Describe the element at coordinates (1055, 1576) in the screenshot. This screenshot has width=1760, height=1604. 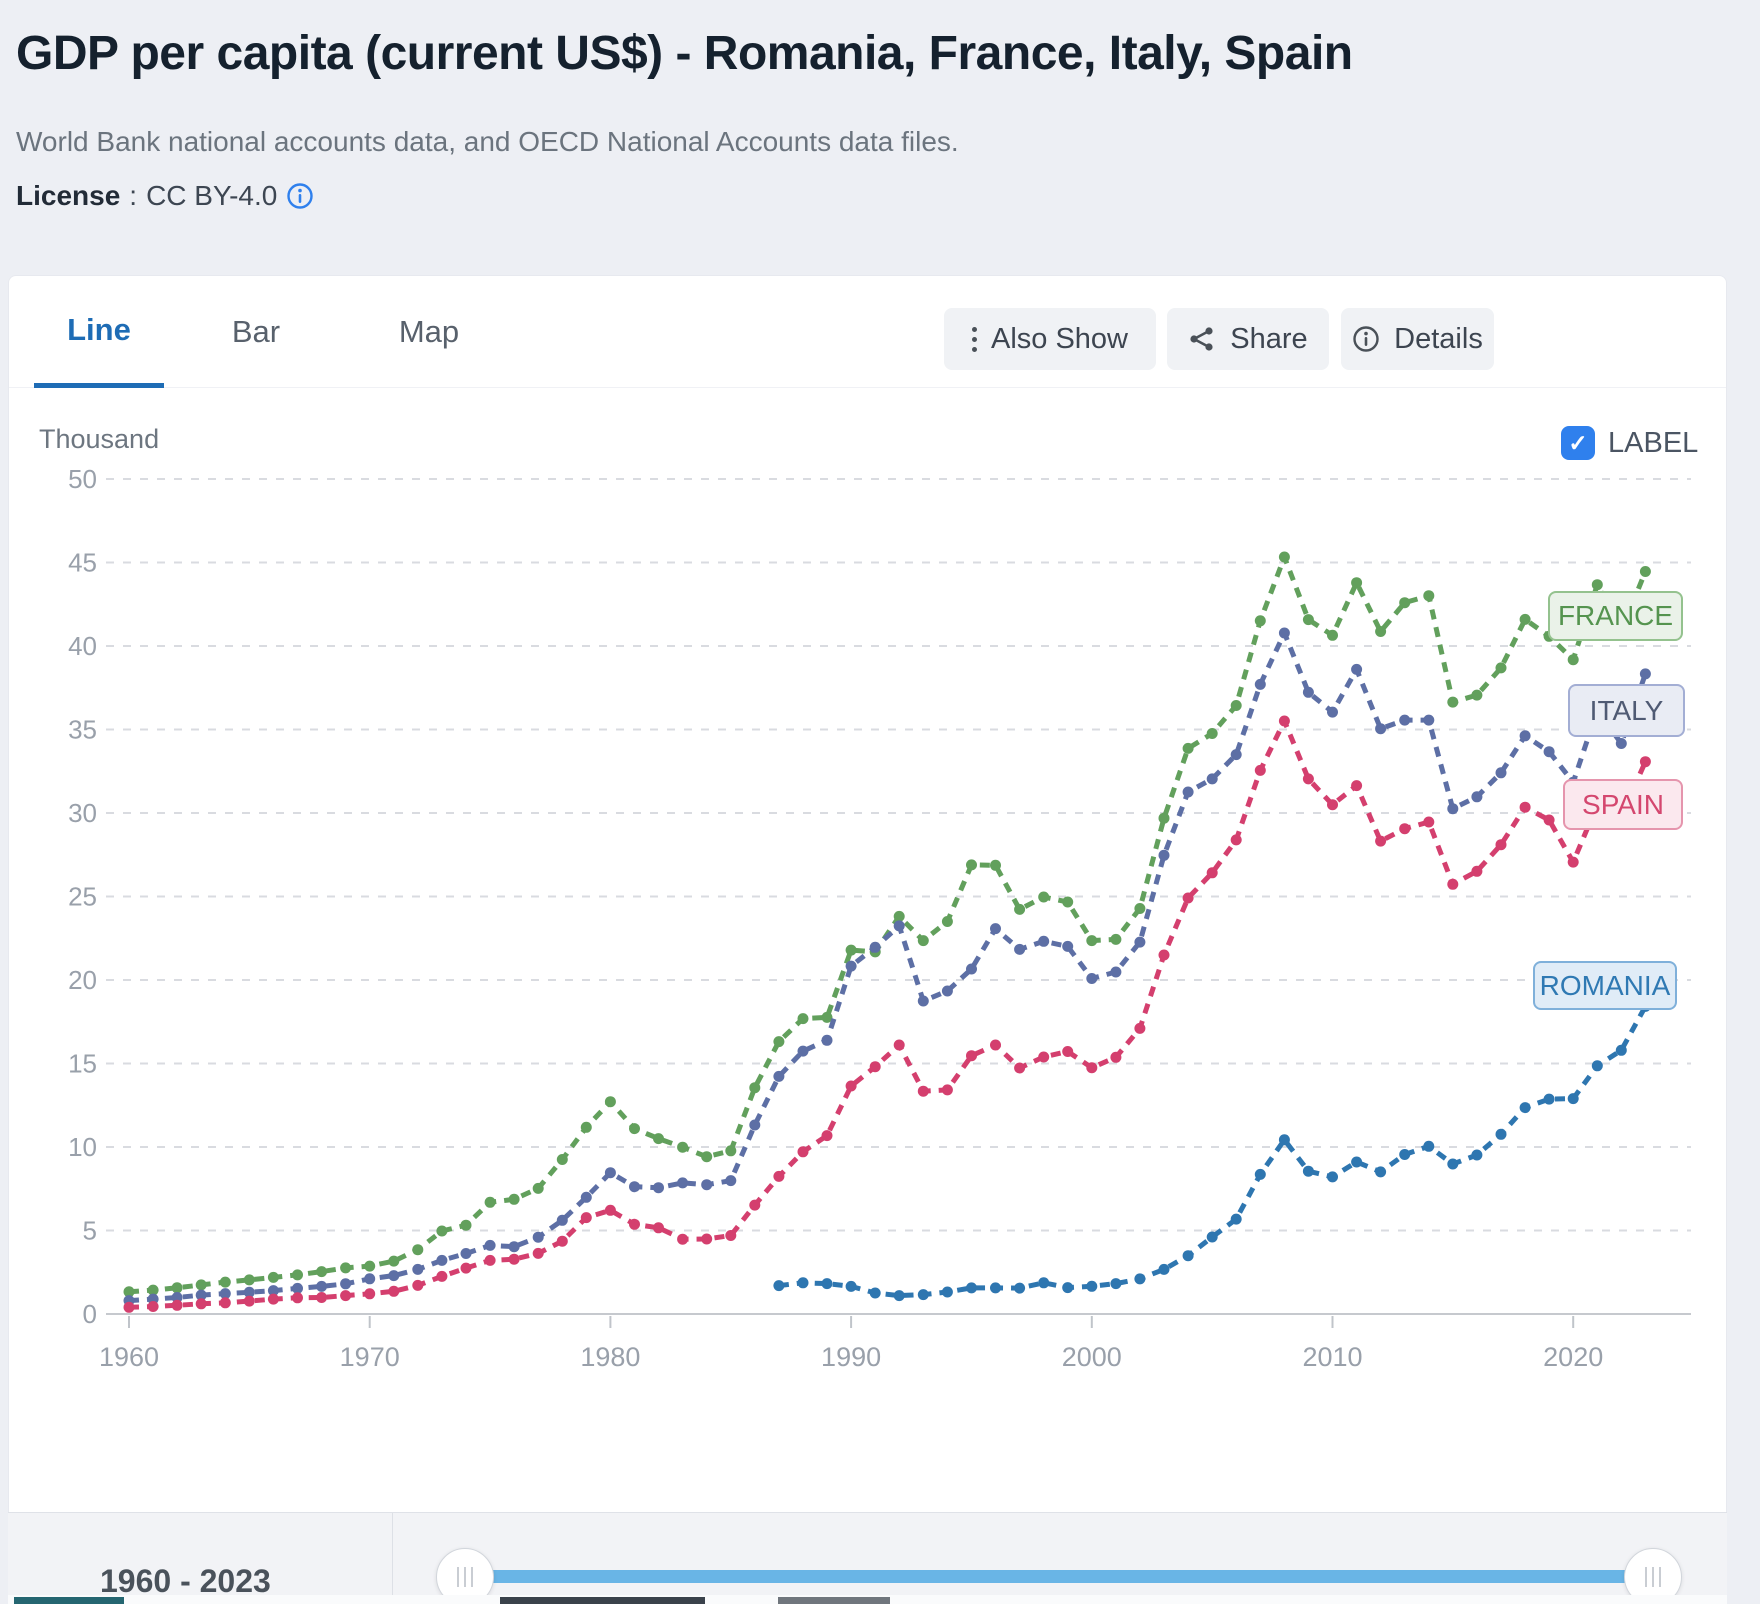
I see `range-slider-track` at that location.